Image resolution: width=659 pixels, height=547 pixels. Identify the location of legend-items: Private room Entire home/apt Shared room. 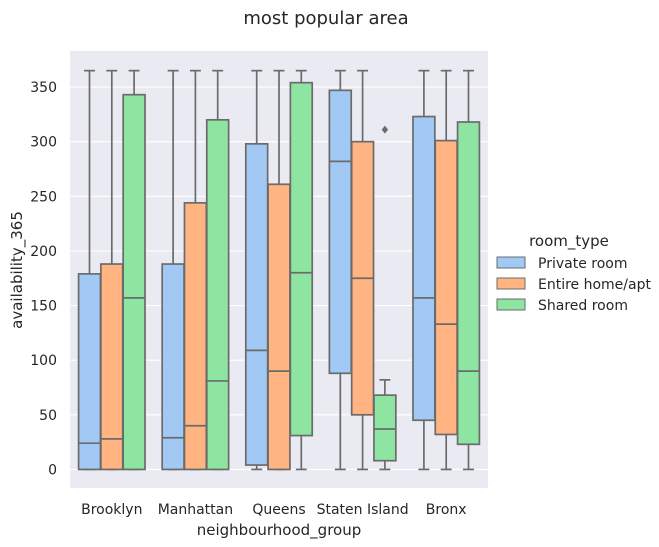
(573, 285).